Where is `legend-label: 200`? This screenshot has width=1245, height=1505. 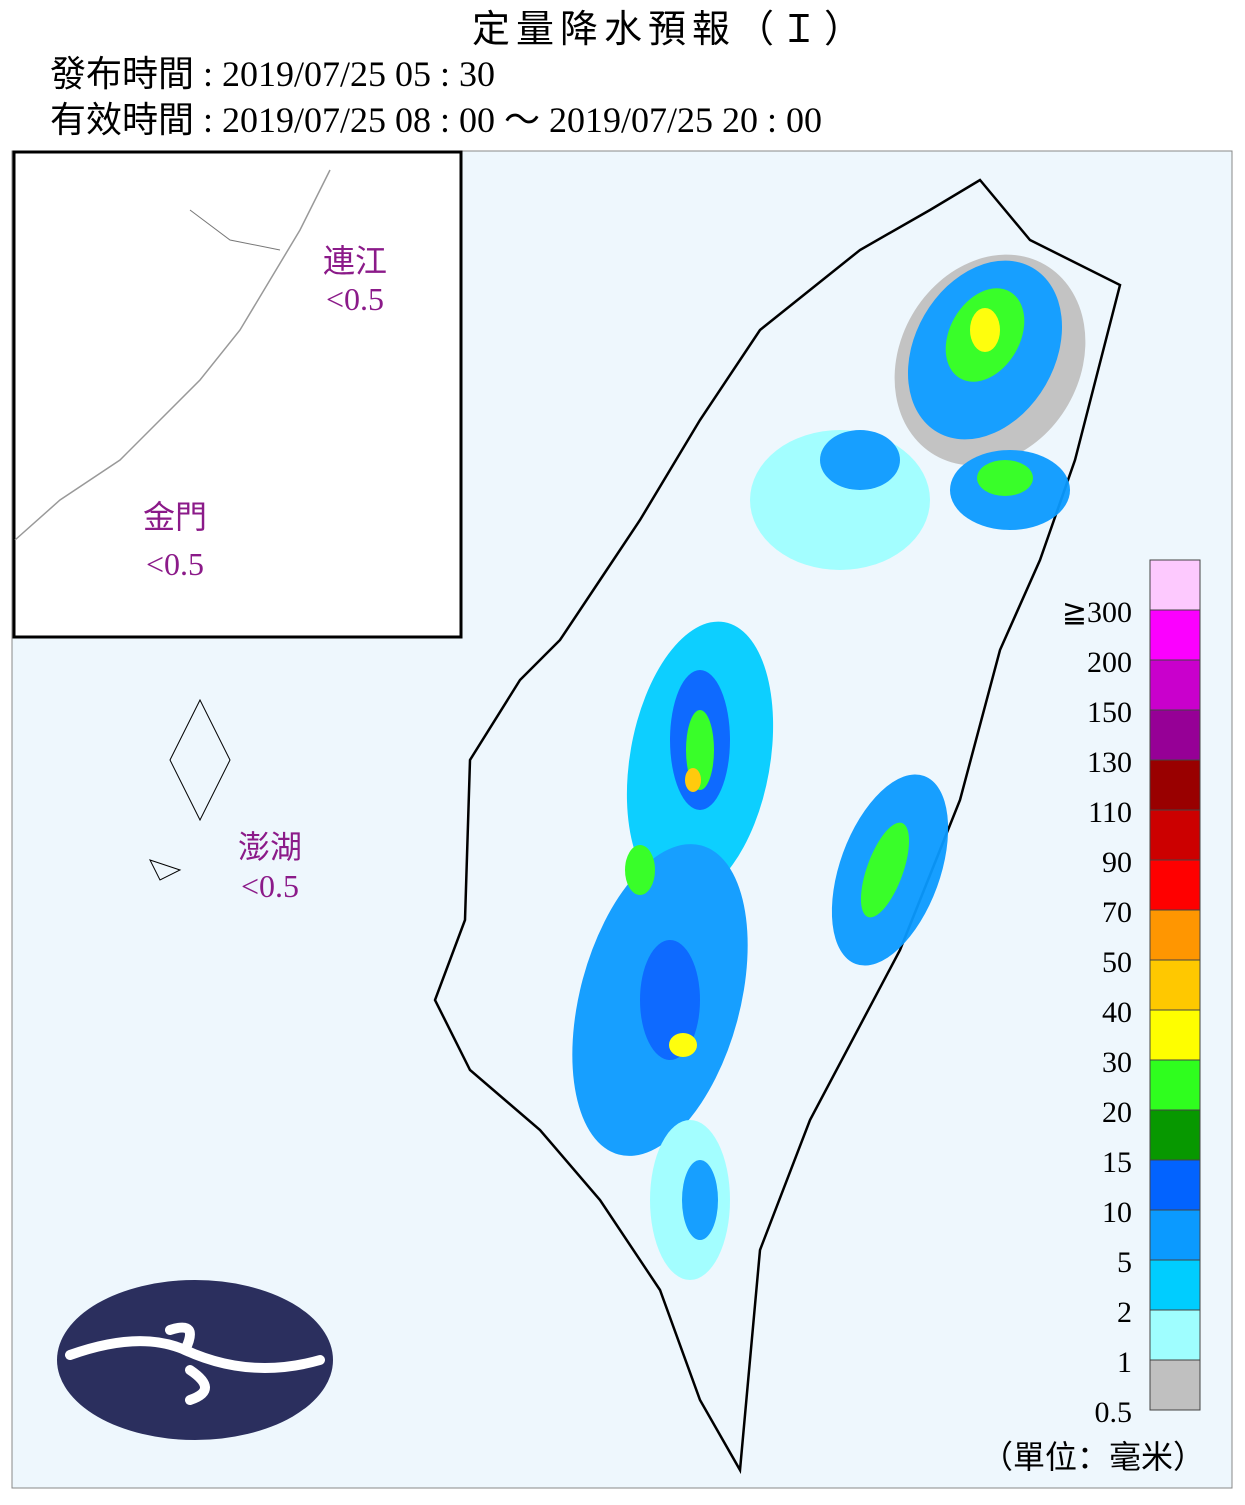 legend-label: 200 is located at coordinates (1109, 662).